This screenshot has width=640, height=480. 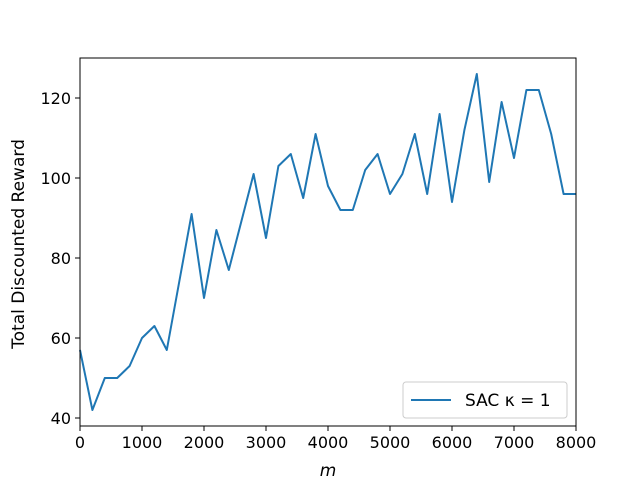 I want to click on y-tick-label: 100, so click(x=55, y=178).